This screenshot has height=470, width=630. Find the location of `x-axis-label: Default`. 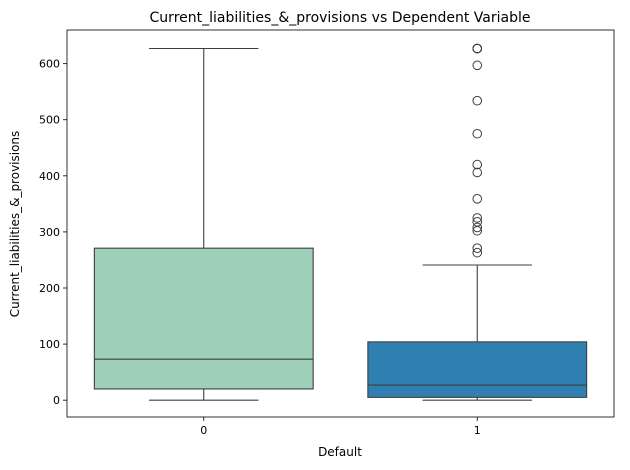

x-axis-label: Default is located at coordinates (340, 452).